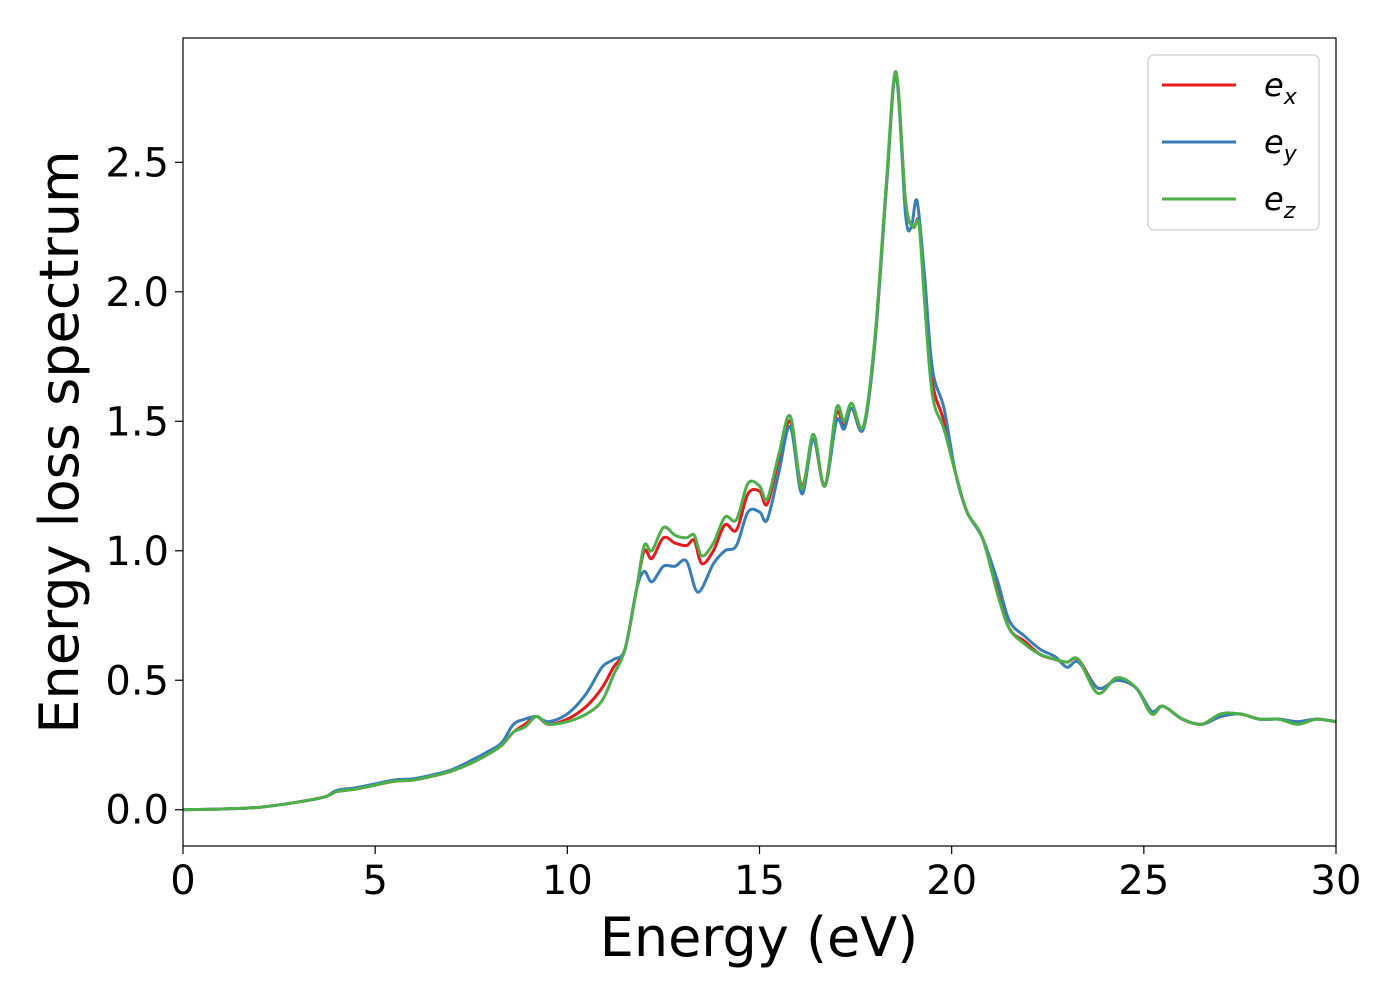 This screenshot has height=1000, width=1400. What do you see at coordinates (137, 293) in the screenshot?
I see `y-tick-label: 2.0` at bounding box center [137, 293].